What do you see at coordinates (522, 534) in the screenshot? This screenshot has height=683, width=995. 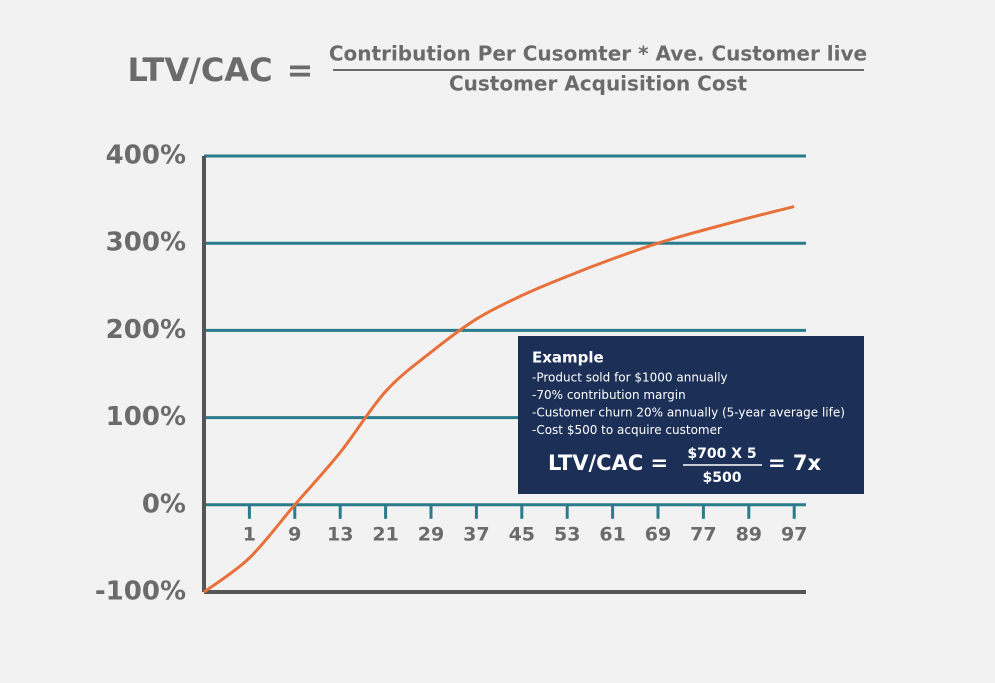 I see `x-tick-label: 45` at bounding box center [522, 534].